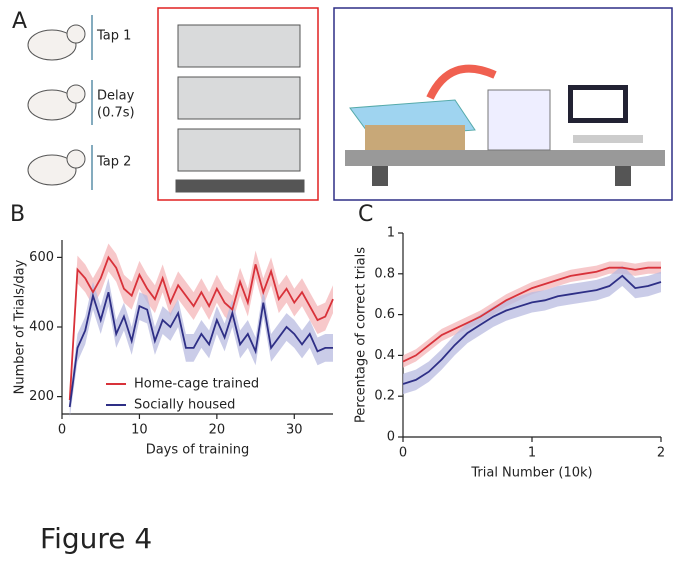 The width and height of the screenshot is (683, 567). I want to click on x-axis-label: Days of training, so click(198, 450).